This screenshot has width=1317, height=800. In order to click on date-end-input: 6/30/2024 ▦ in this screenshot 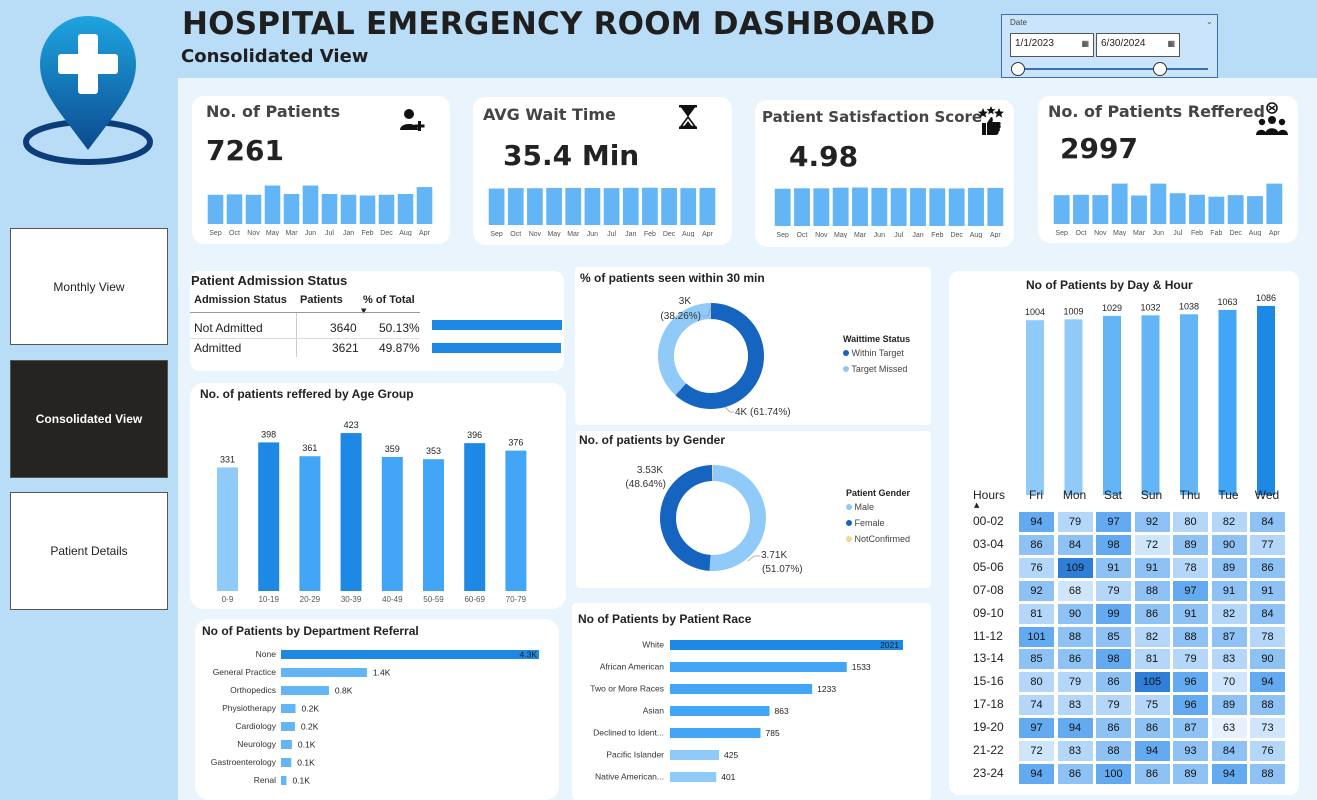, I will do `click(1138, 45)`.